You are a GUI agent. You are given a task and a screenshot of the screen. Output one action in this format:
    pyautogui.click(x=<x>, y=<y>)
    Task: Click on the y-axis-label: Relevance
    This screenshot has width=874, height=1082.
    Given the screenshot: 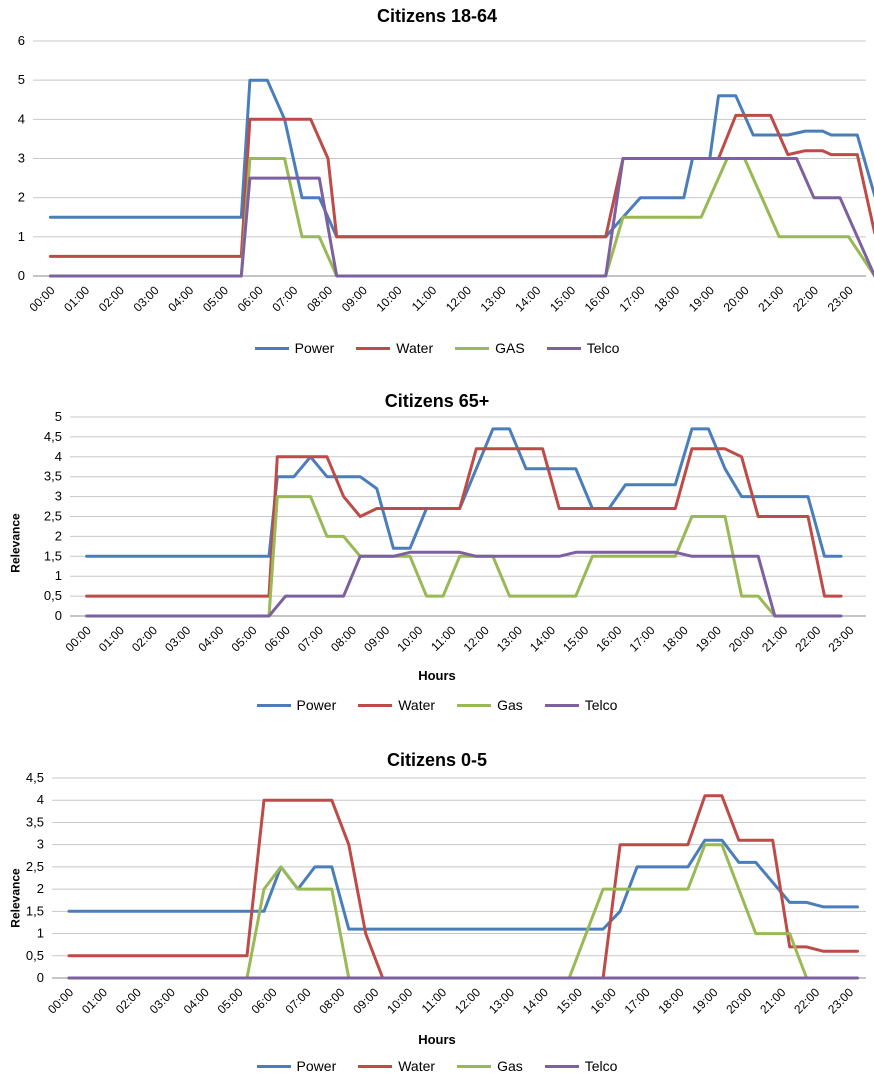 What is the action you would take?
    pyautogui.click(x=15, y=543)
    